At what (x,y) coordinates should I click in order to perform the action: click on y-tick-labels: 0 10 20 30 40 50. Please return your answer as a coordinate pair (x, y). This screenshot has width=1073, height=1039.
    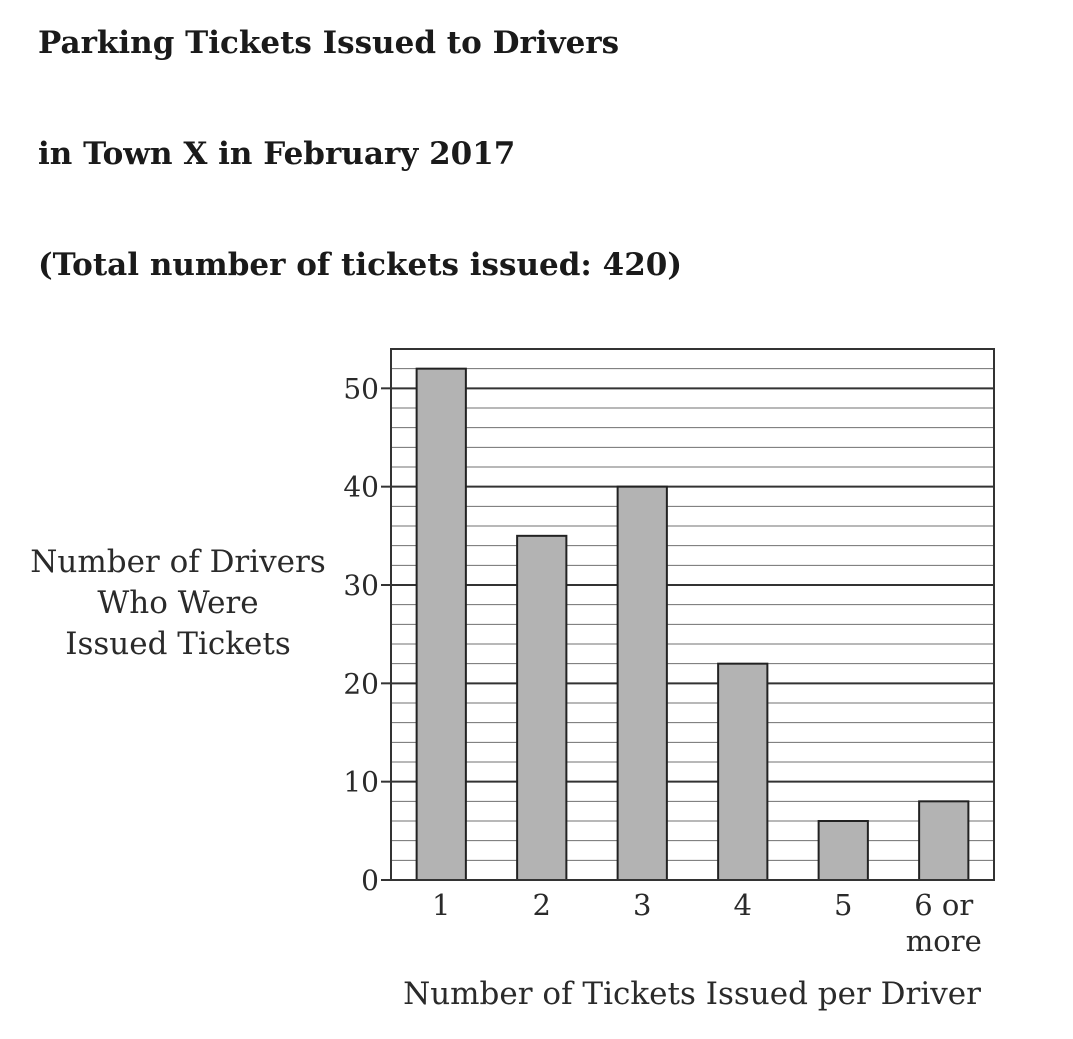
    Looking at the image, I should click on (361, 634).